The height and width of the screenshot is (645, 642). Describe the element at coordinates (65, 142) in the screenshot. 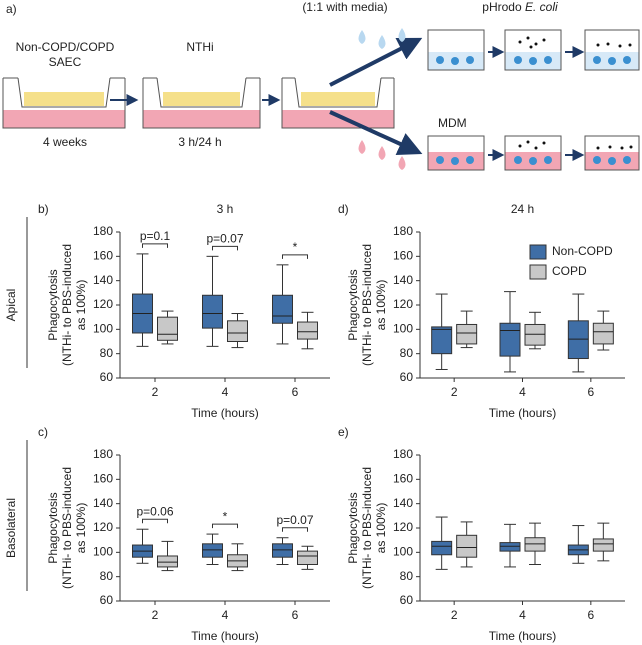

I see `label: 4 weeks` at that location.